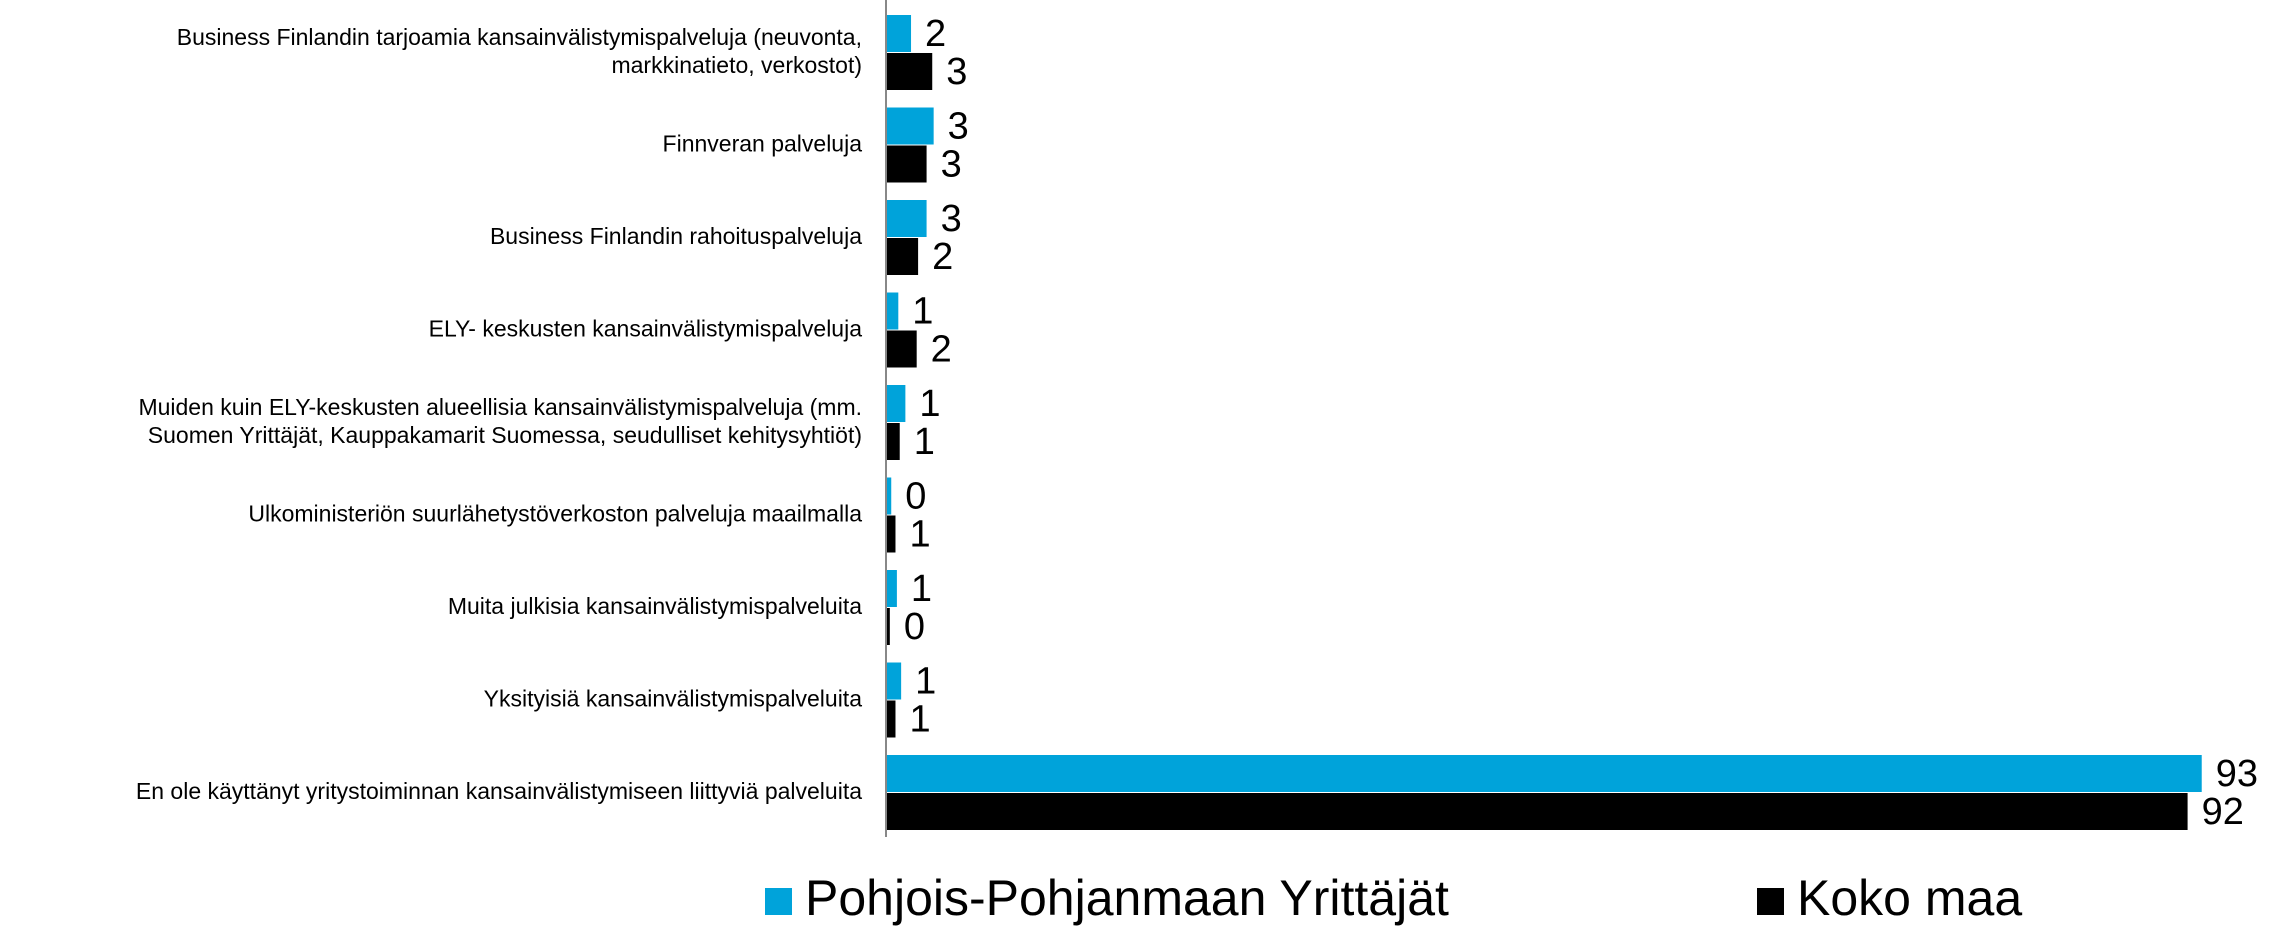 Image resolution: width=2275 pixels, height=926 pixels. I want to click on category-label: Business Finlandin rahoituspalveluja, so click(676, 236).